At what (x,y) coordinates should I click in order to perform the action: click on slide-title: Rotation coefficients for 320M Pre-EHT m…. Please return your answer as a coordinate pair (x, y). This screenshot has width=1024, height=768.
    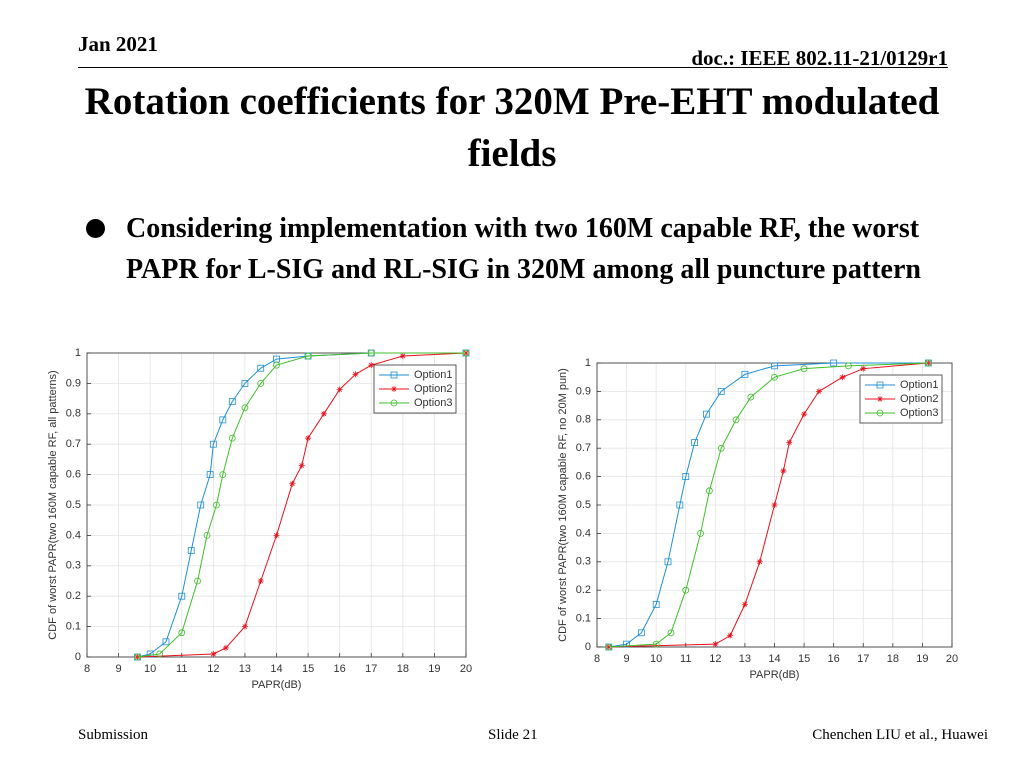
    Looking at the image, I should click on (512, 127).